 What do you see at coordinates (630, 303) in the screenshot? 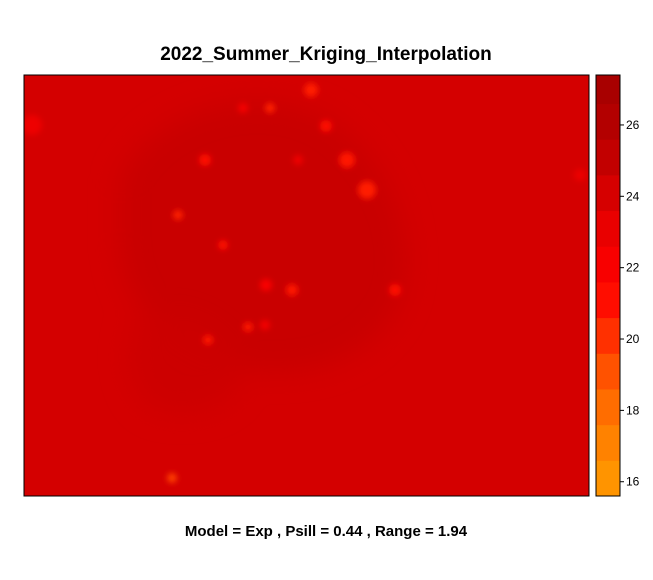
I see `colorbar-axis: 16 18 20 22 24 26` at bounding box center [630, 303].